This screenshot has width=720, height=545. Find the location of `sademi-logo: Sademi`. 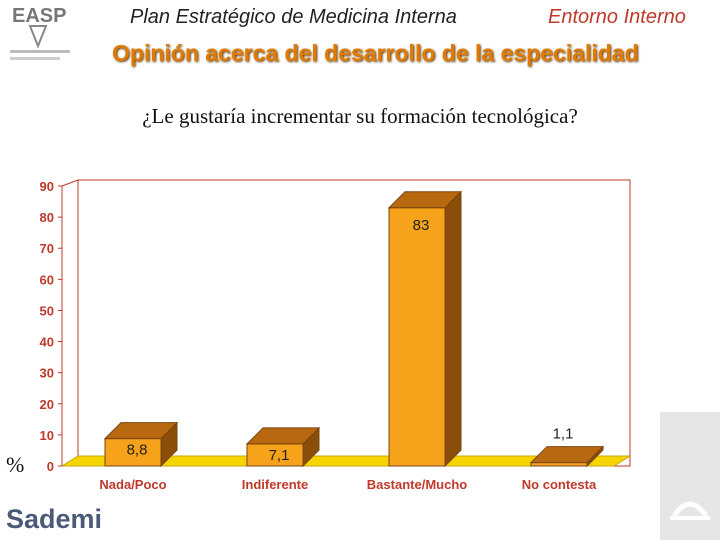

sademi-logo: Sademi is located at coordinates (54, 519).